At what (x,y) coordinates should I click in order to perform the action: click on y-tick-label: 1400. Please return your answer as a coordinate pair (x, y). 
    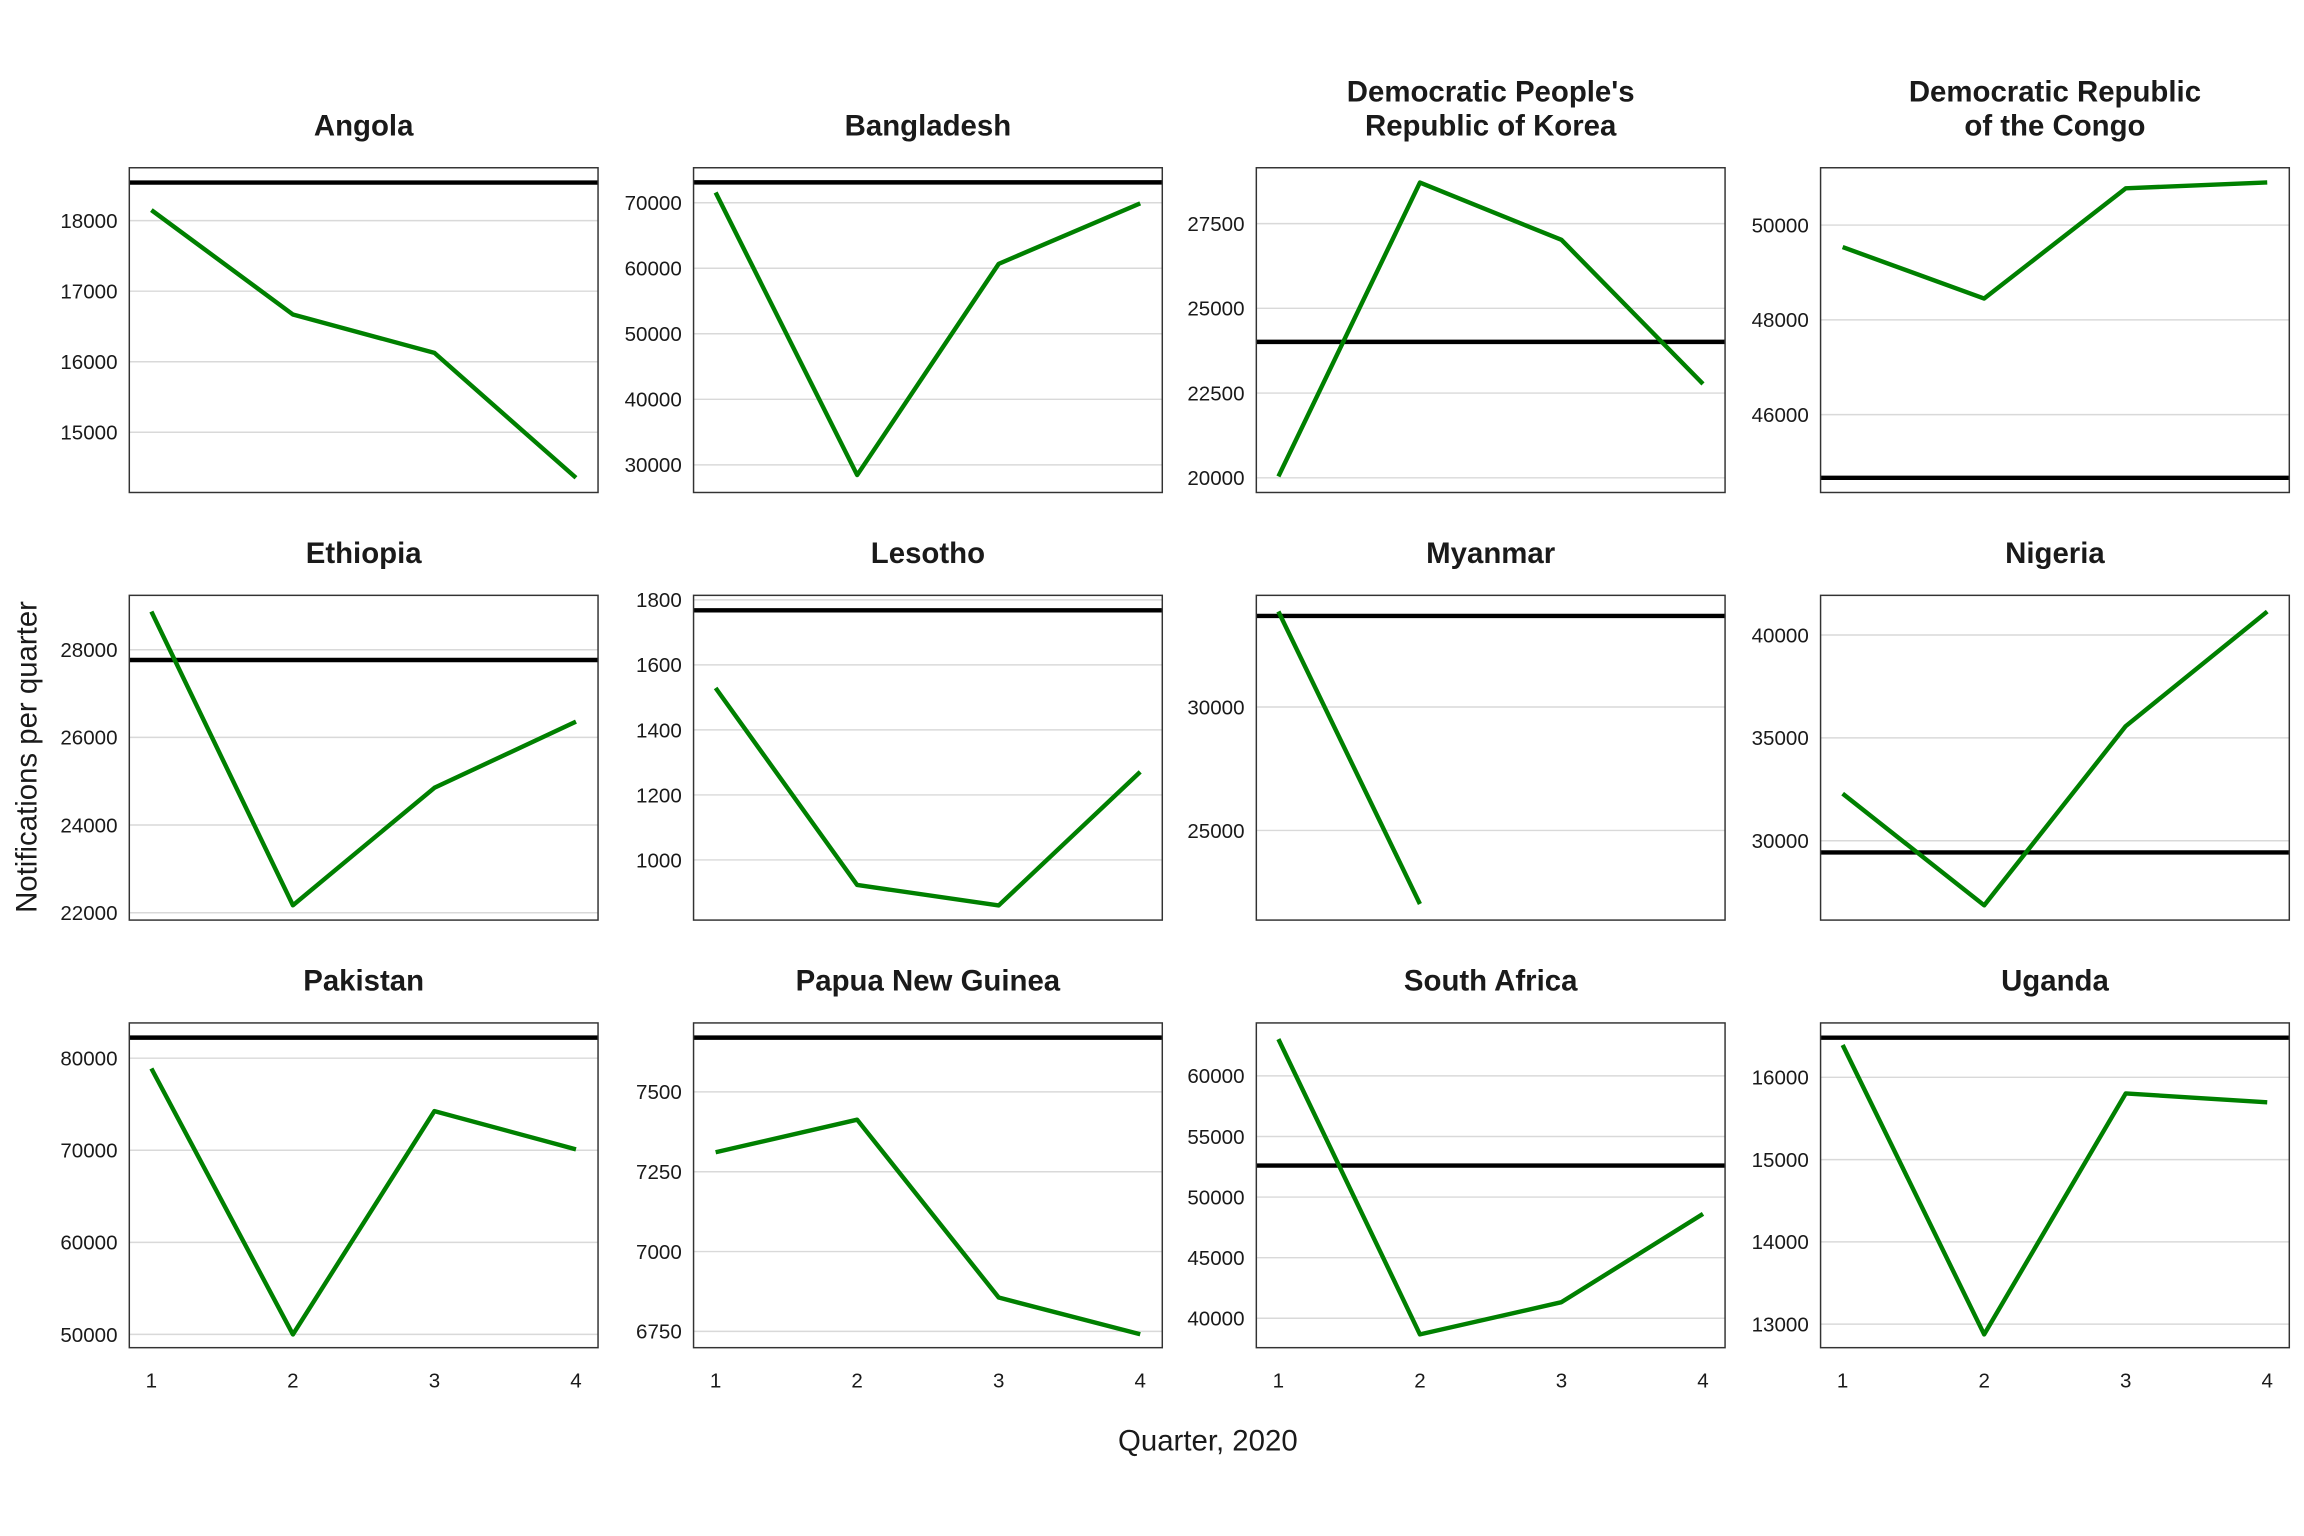
    Looking at the image, I should click on (659, 730).